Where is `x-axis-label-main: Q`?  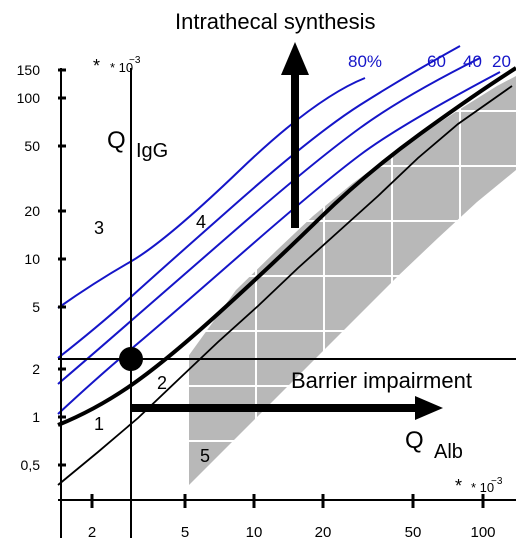 x-axis-label-main: Q is located at coordinates (414, 440).